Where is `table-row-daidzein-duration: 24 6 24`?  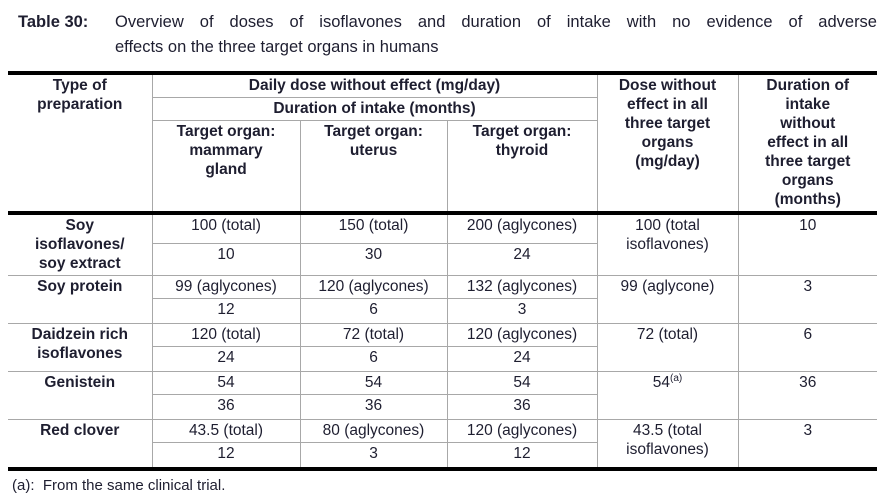
table-row-daidzein-duration: 24 6 24 is located at coordinates (442, 359).